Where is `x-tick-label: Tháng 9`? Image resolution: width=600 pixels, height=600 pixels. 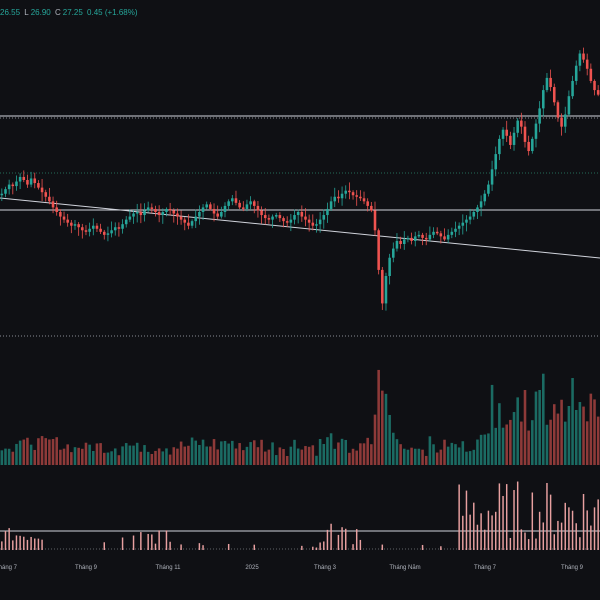
x-tick-label: Tháng 9 is located at coordinates (572, 568).